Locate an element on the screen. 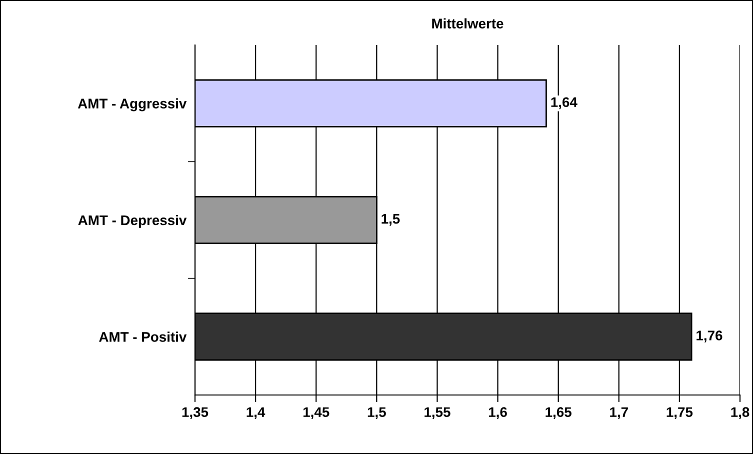 Image resolution: width=753 pixels, height=454 pixels. y-tick-label: AMT - Positiv is located at coordinates (143, 337).